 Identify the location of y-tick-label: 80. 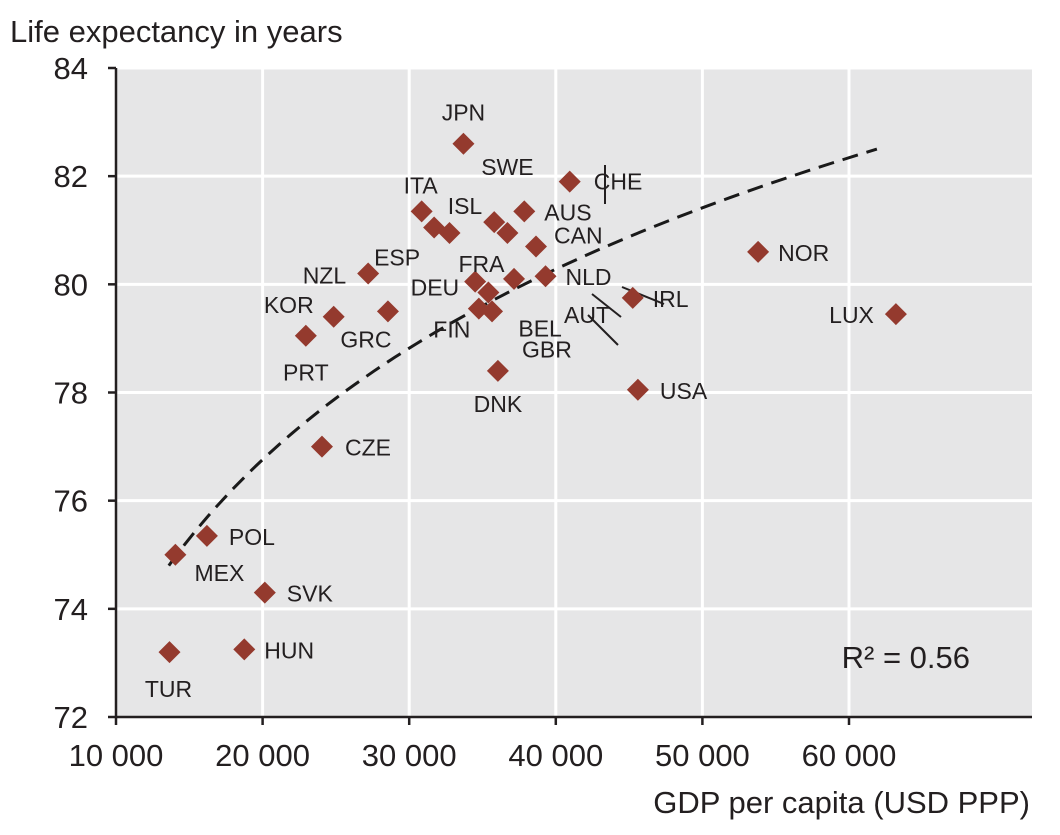
(71, 284).